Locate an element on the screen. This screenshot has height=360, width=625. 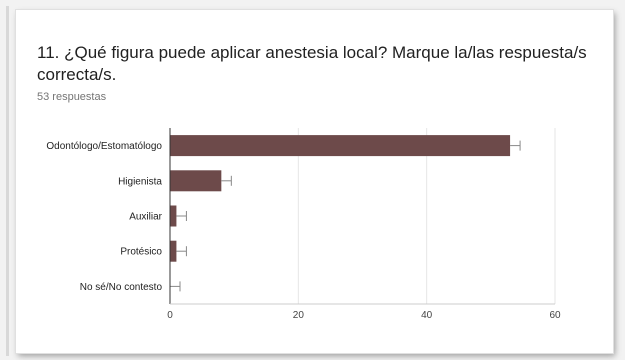
x-tick-label: 40 is located at coordinates (427, 315).